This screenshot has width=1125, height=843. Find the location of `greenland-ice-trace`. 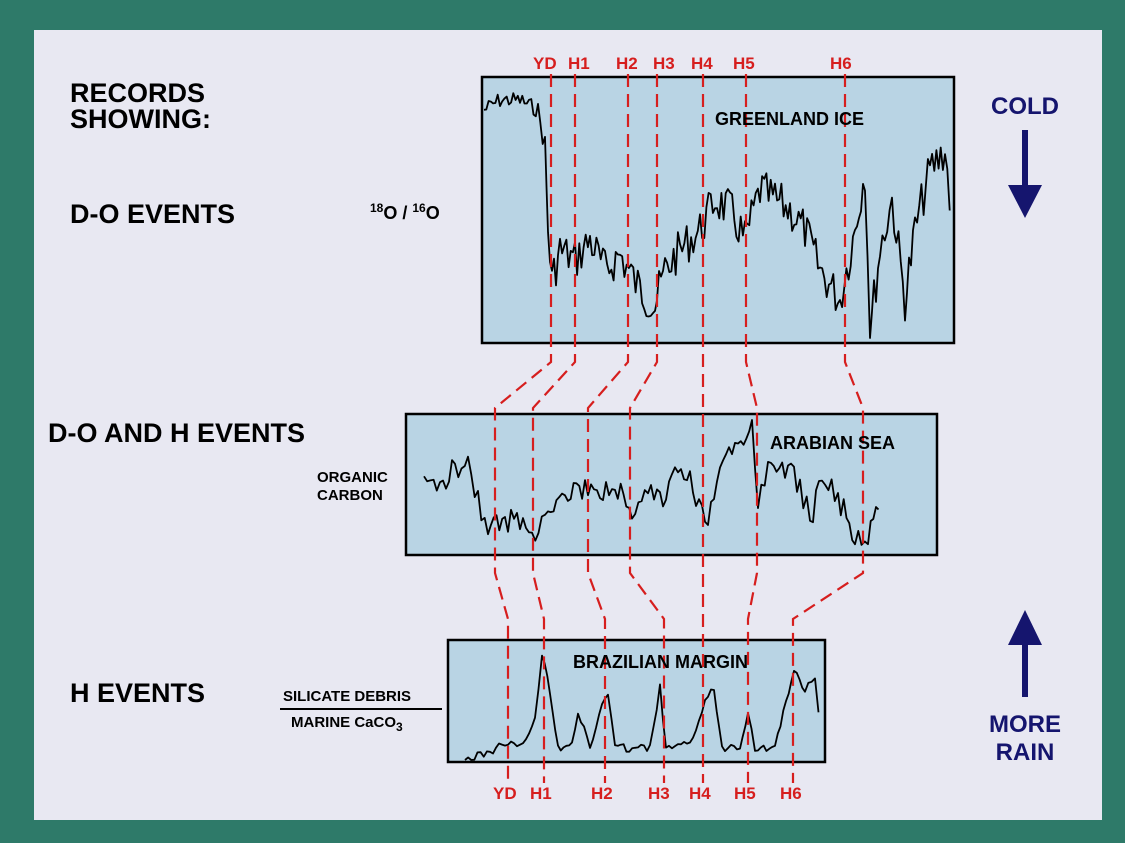

greenland-ice-trace is located at coordinates (717, 215).